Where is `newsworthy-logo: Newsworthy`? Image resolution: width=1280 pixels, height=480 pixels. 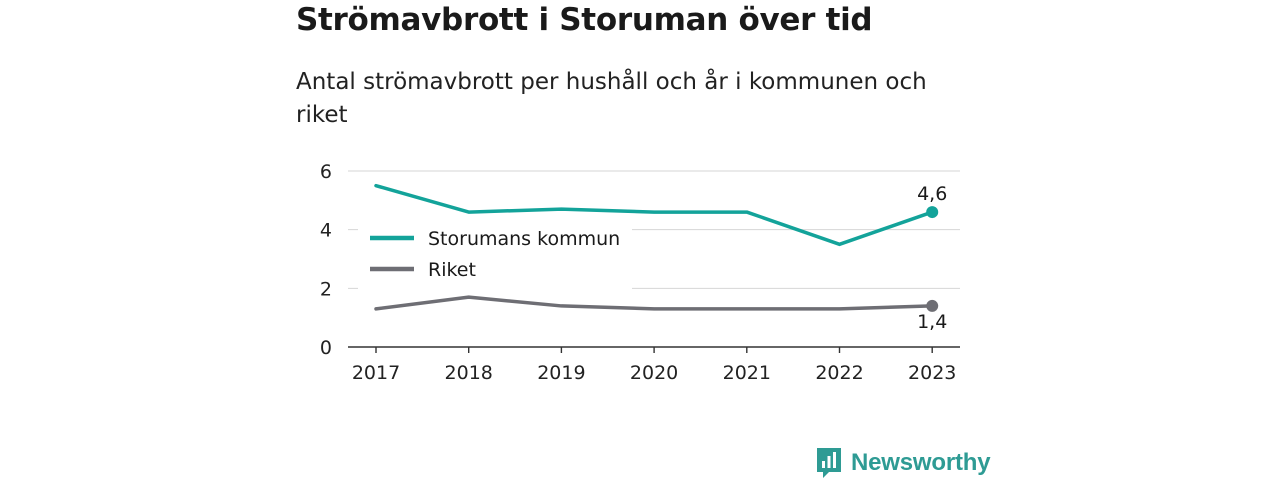
newsworthy-logo: Newsworthy is located at coordinates (903, 463).